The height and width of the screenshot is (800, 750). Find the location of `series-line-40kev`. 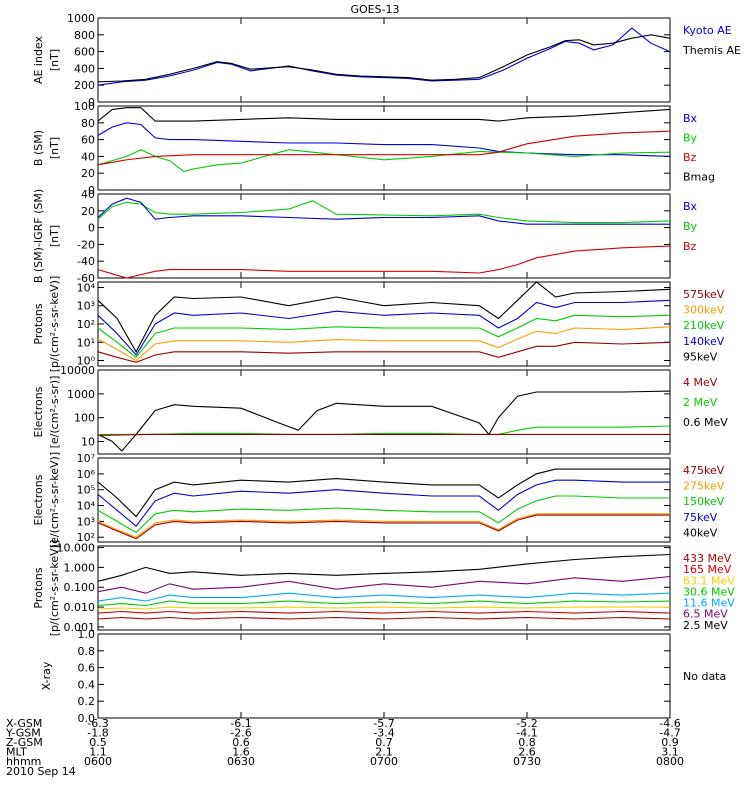

series-line-40kev is located at coordinates (383, 493).